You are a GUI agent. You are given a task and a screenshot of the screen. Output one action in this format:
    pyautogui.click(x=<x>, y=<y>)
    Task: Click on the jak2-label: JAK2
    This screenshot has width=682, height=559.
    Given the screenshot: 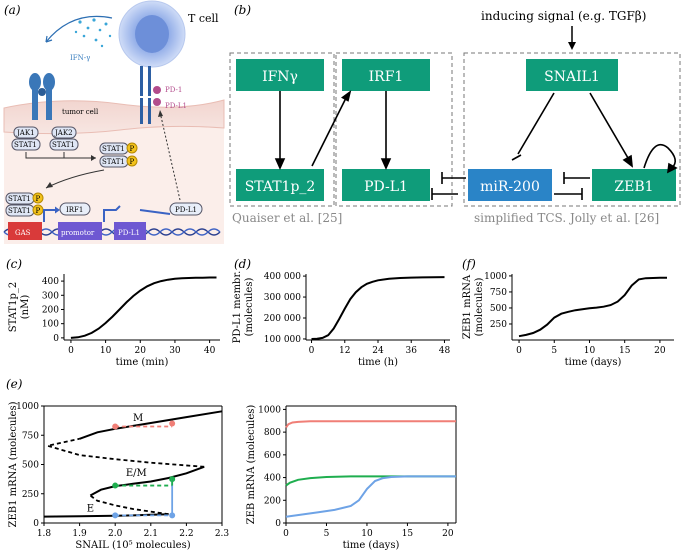 What is the action you would take?
    pyautogui.click(x=63, y=133)
    